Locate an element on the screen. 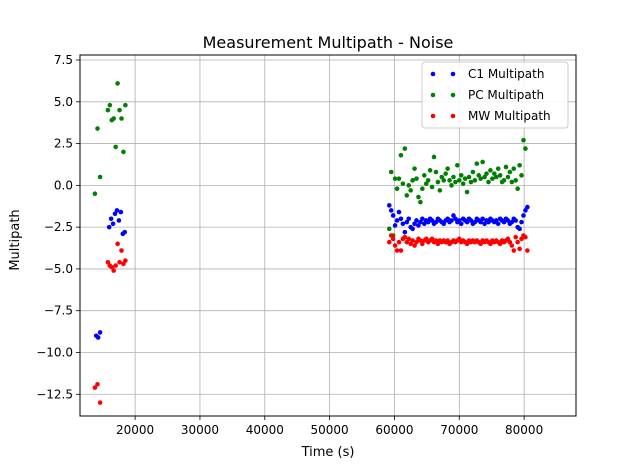 The height and width of the screenshot is (468, 640). y-tick-label: 7.5 is located at coordinates (63, 60).